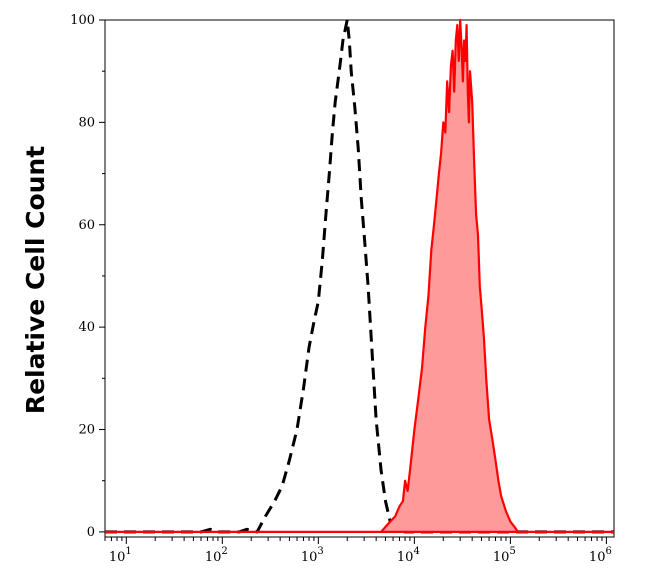  What do you see at coordinates (216, 555) in the screenshot?
I see `x-tick-label-100: 10²` at bounding box center [216, 555].